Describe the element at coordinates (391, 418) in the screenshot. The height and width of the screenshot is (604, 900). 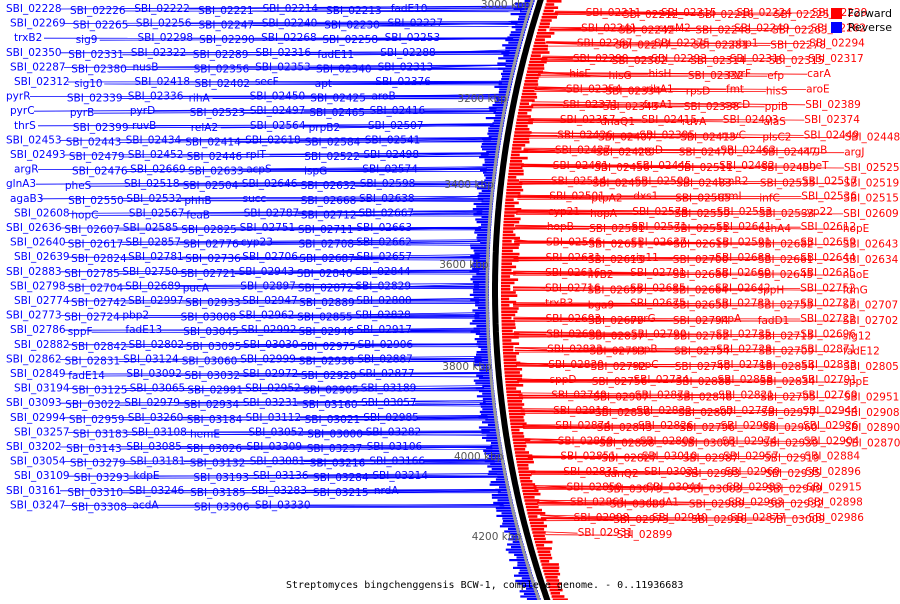
I see `reverse-gene-label: SBI_02985` at that location.